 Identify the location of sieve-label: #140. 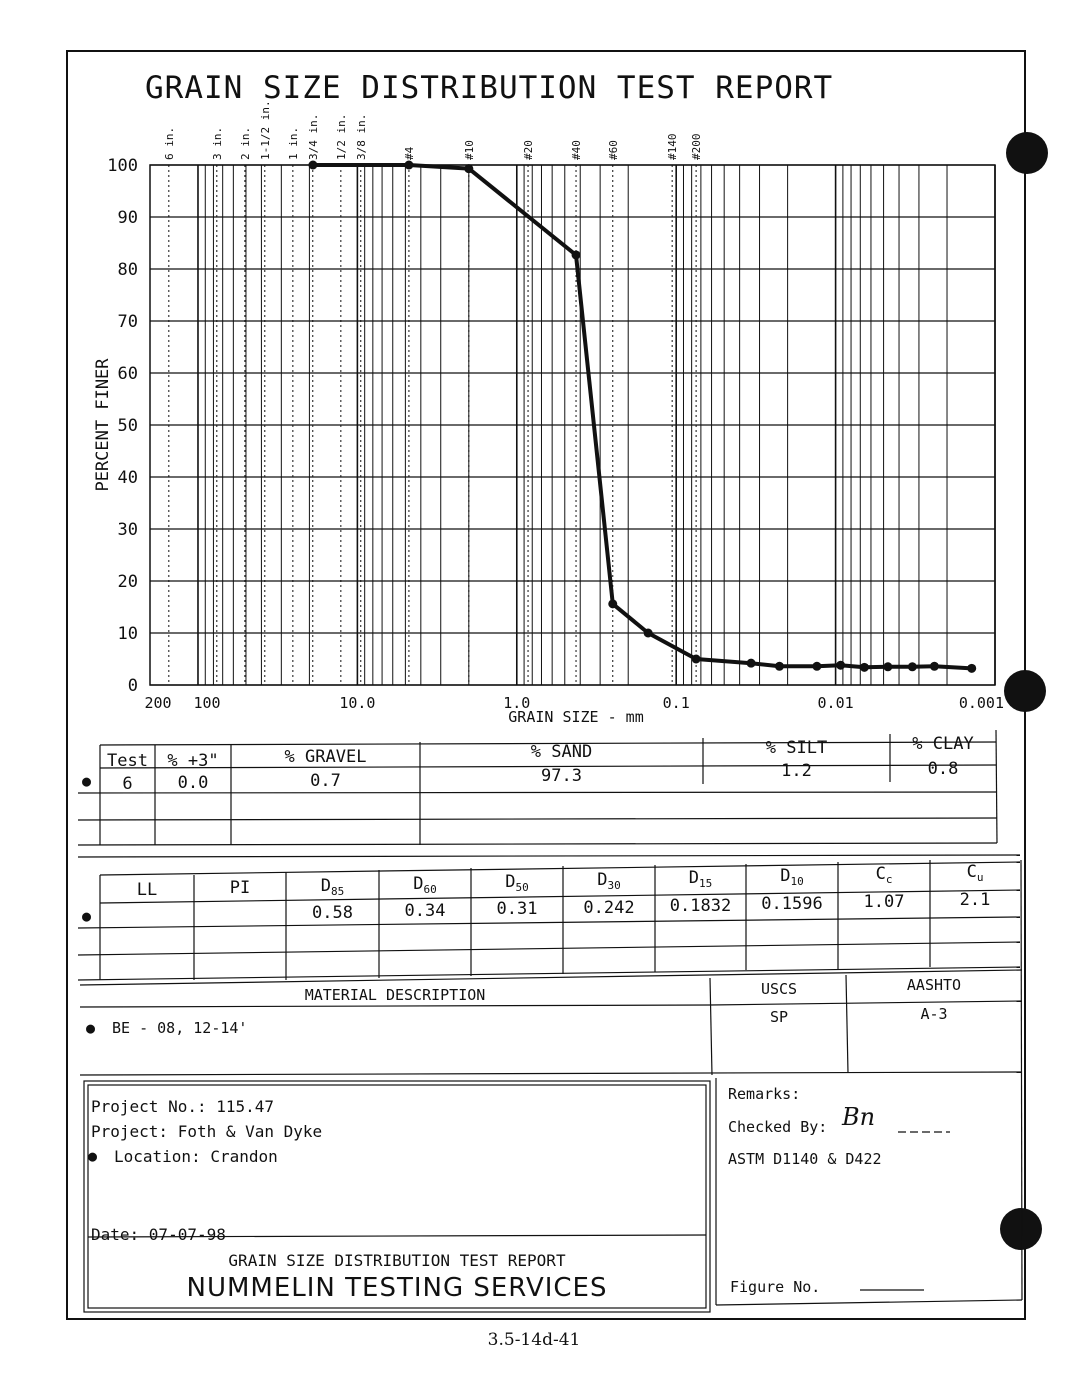
(672, 147).